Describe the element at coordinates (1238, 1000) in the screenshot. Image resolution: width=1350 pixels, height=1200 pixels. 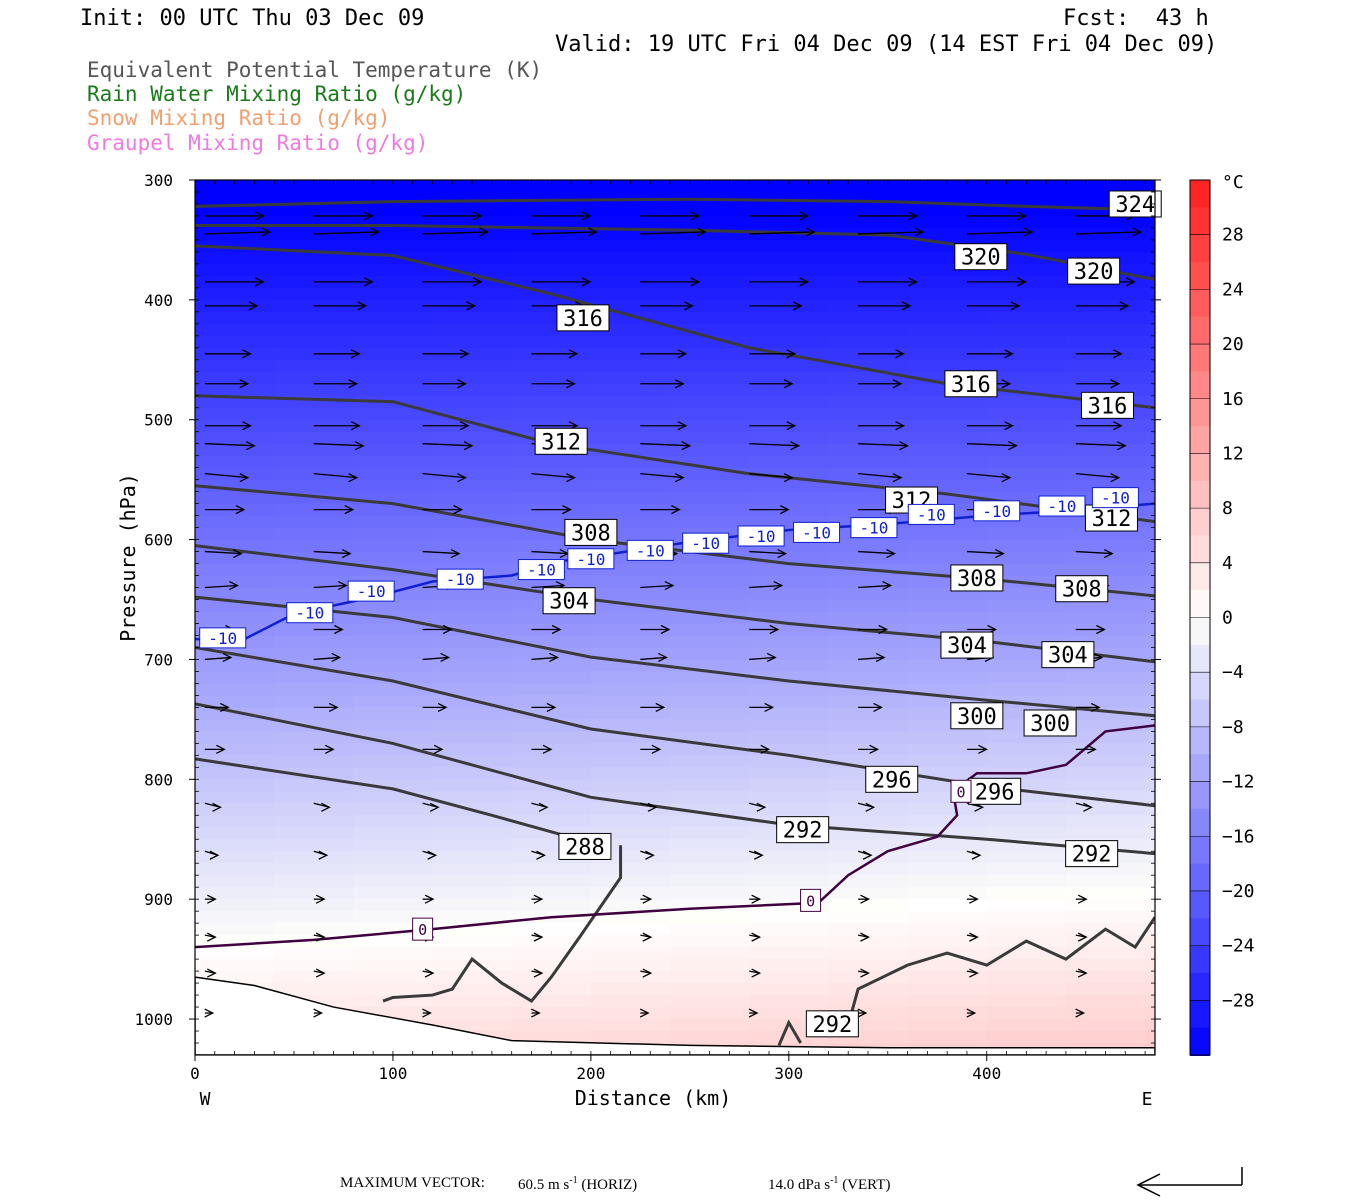
I see `colorbar-tick-label: −28` at that location.